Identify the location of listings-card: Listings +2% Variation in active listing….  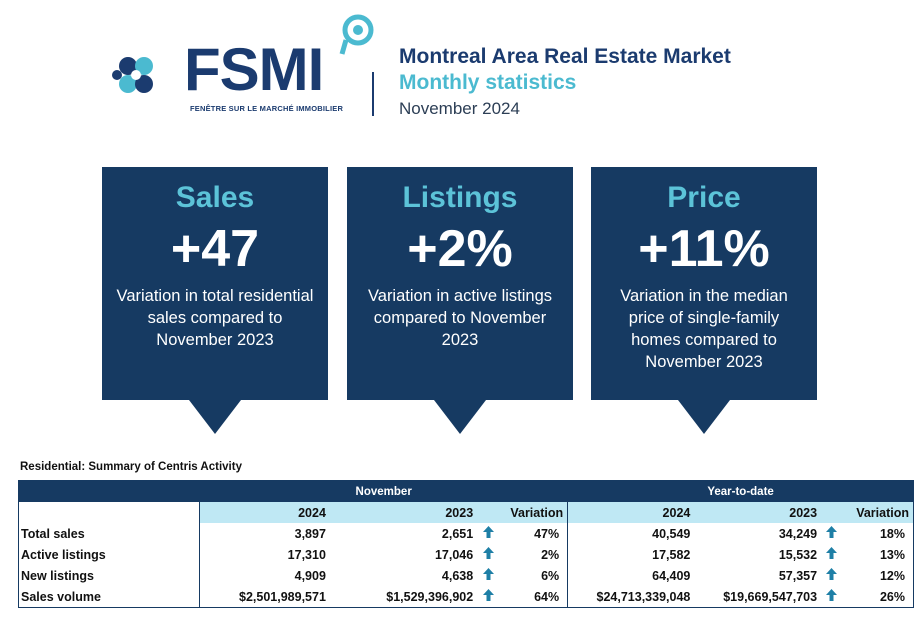
(460, 300).